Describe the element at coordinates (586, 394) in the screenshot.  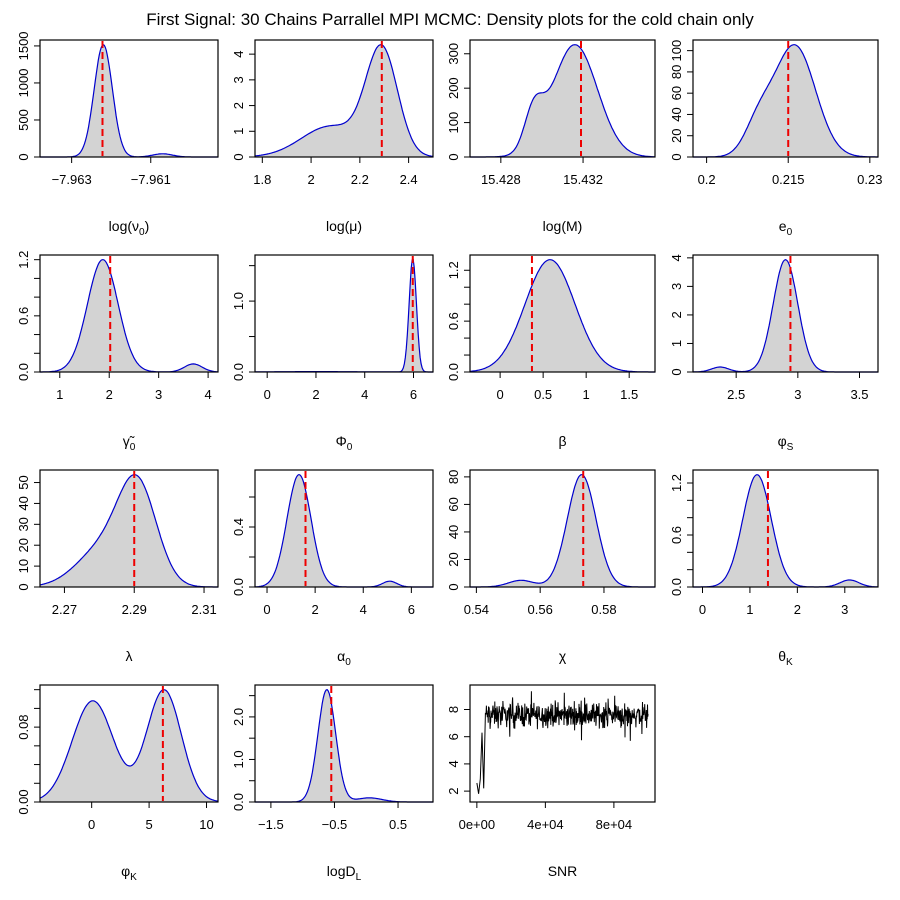
I see `x-tick-label: 1` at that location.